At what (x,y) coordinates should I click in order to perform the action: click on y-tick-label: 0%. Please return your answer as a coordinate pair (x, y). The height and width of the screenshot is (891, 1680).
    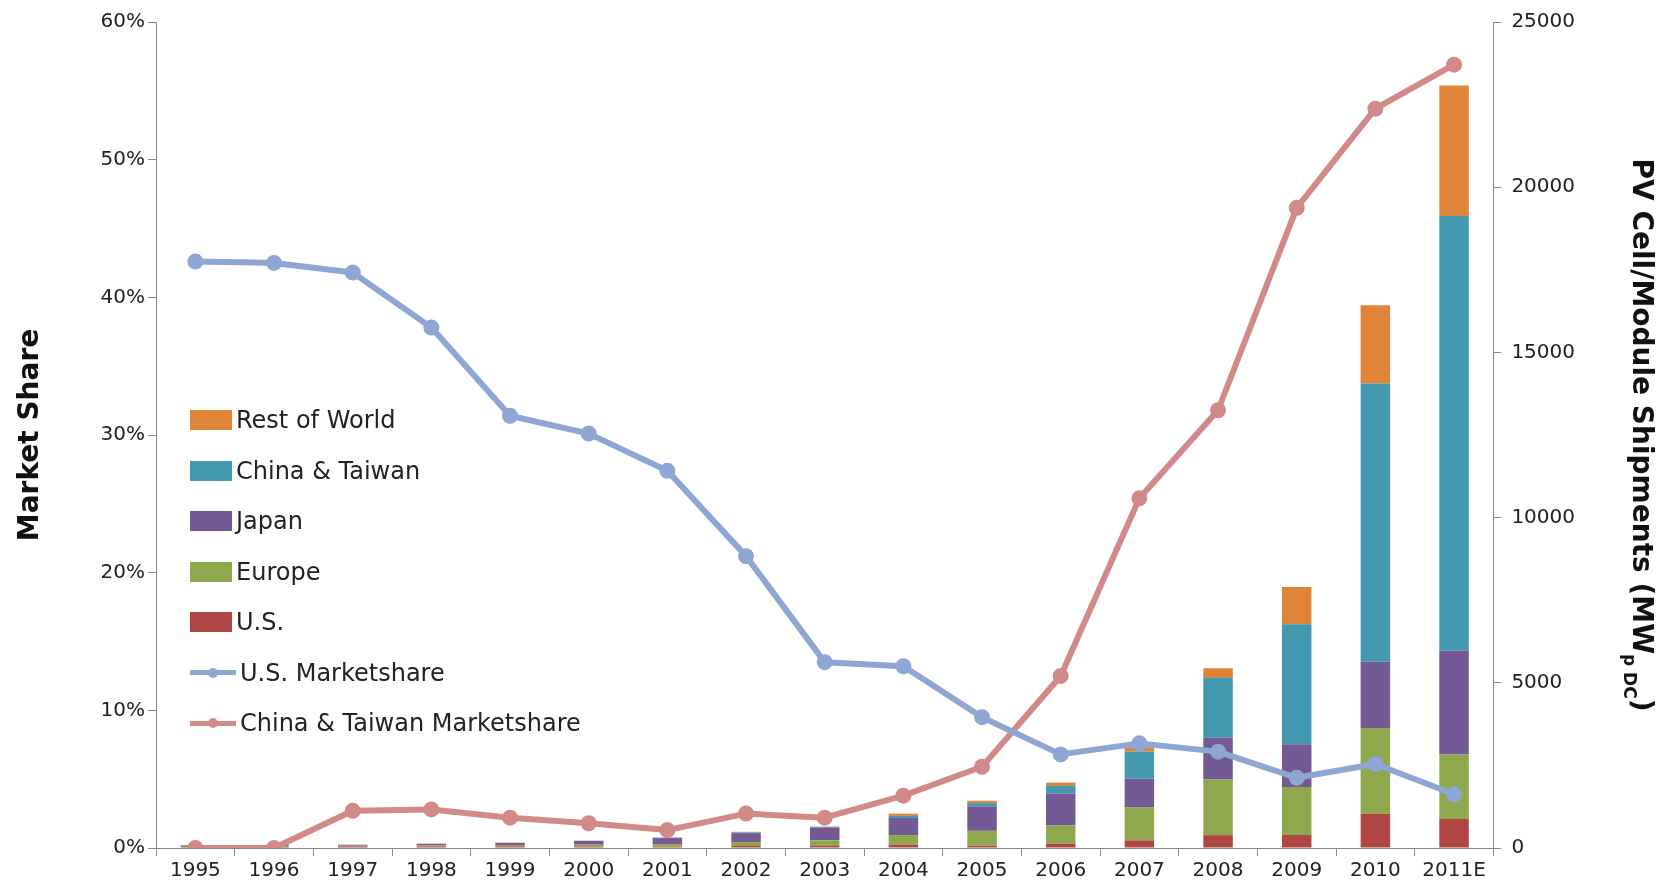
    Looking at the image, I should click on (129, 846).